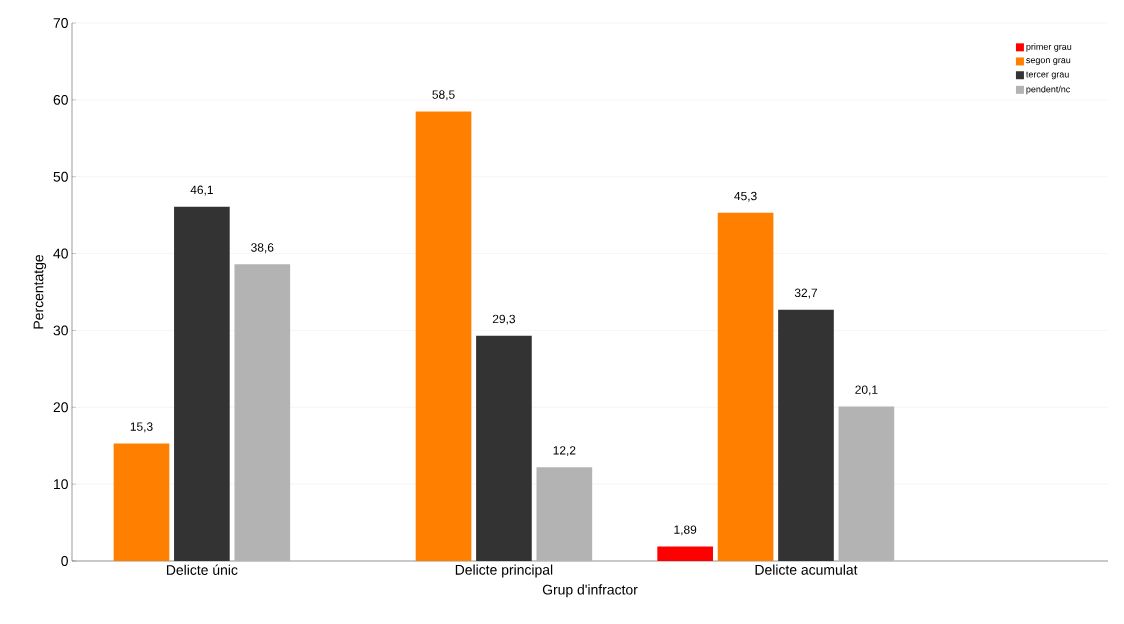 This screenshot has width=1124, height=624. What do you see at coordinates (745, 196) in the screenshot?
I see `data-label: 45,3` at bounding box center [745, 196].